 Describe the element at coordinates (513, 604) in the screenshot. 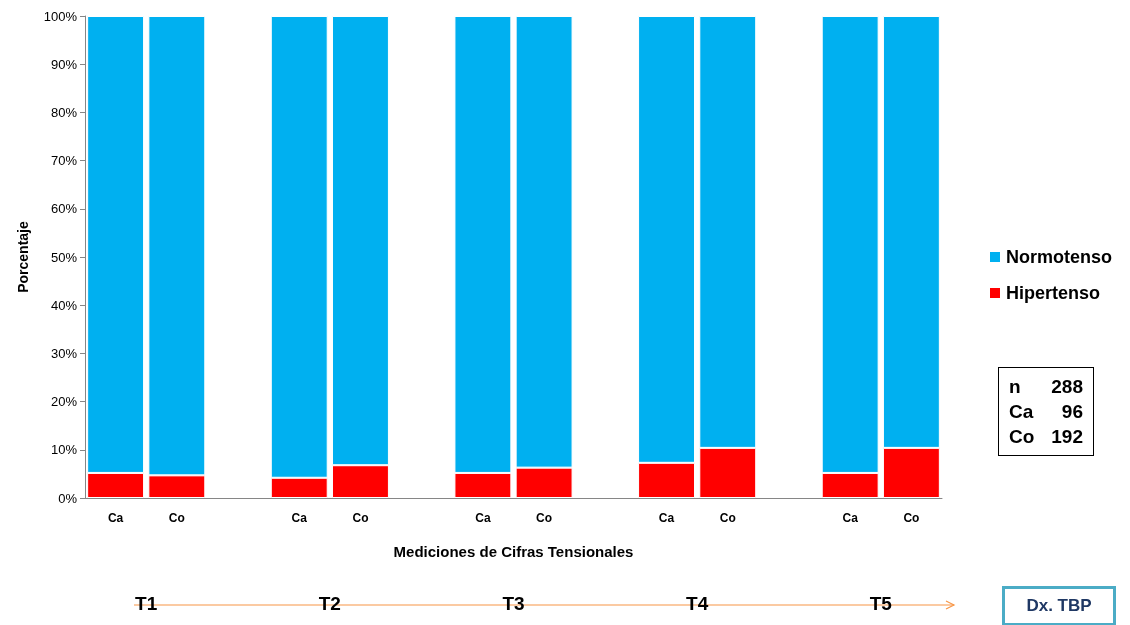

I see `text: T3` at that location.